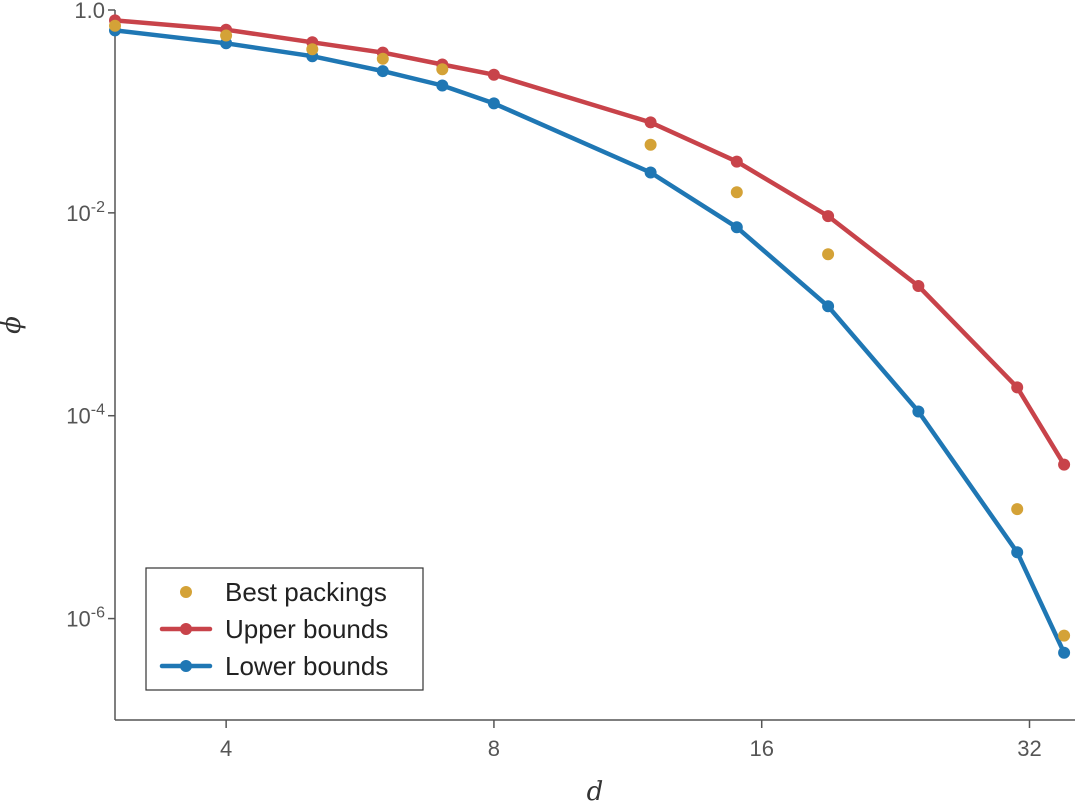  I want to click on y-tick-label: 10⁻⁶, so click(85, 618).